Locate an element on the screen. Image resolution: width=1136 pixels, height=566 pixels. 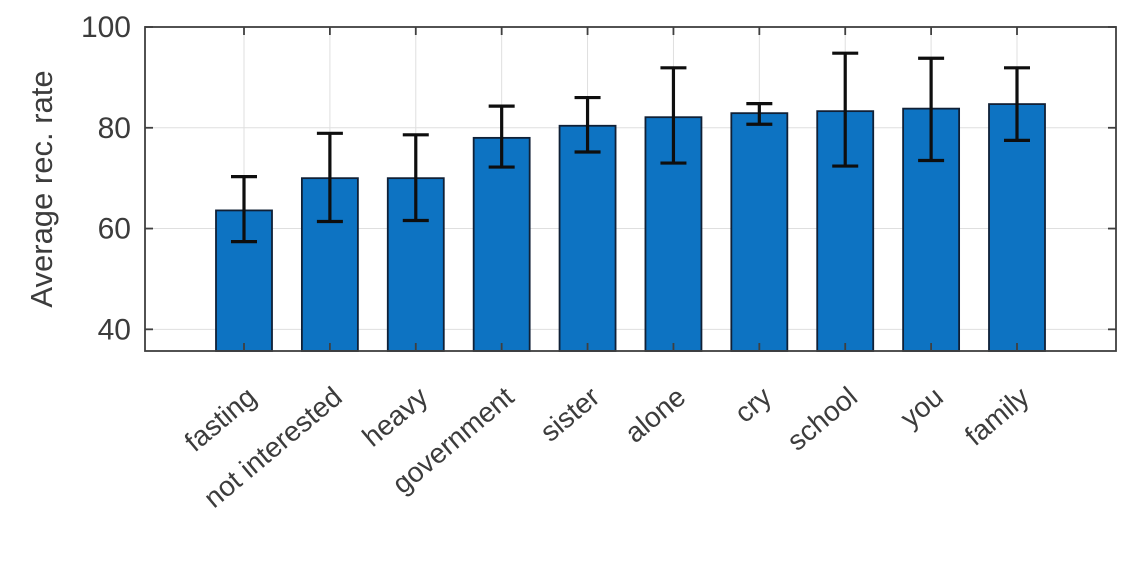
error-bar-school is located at coordinates (845, 109).